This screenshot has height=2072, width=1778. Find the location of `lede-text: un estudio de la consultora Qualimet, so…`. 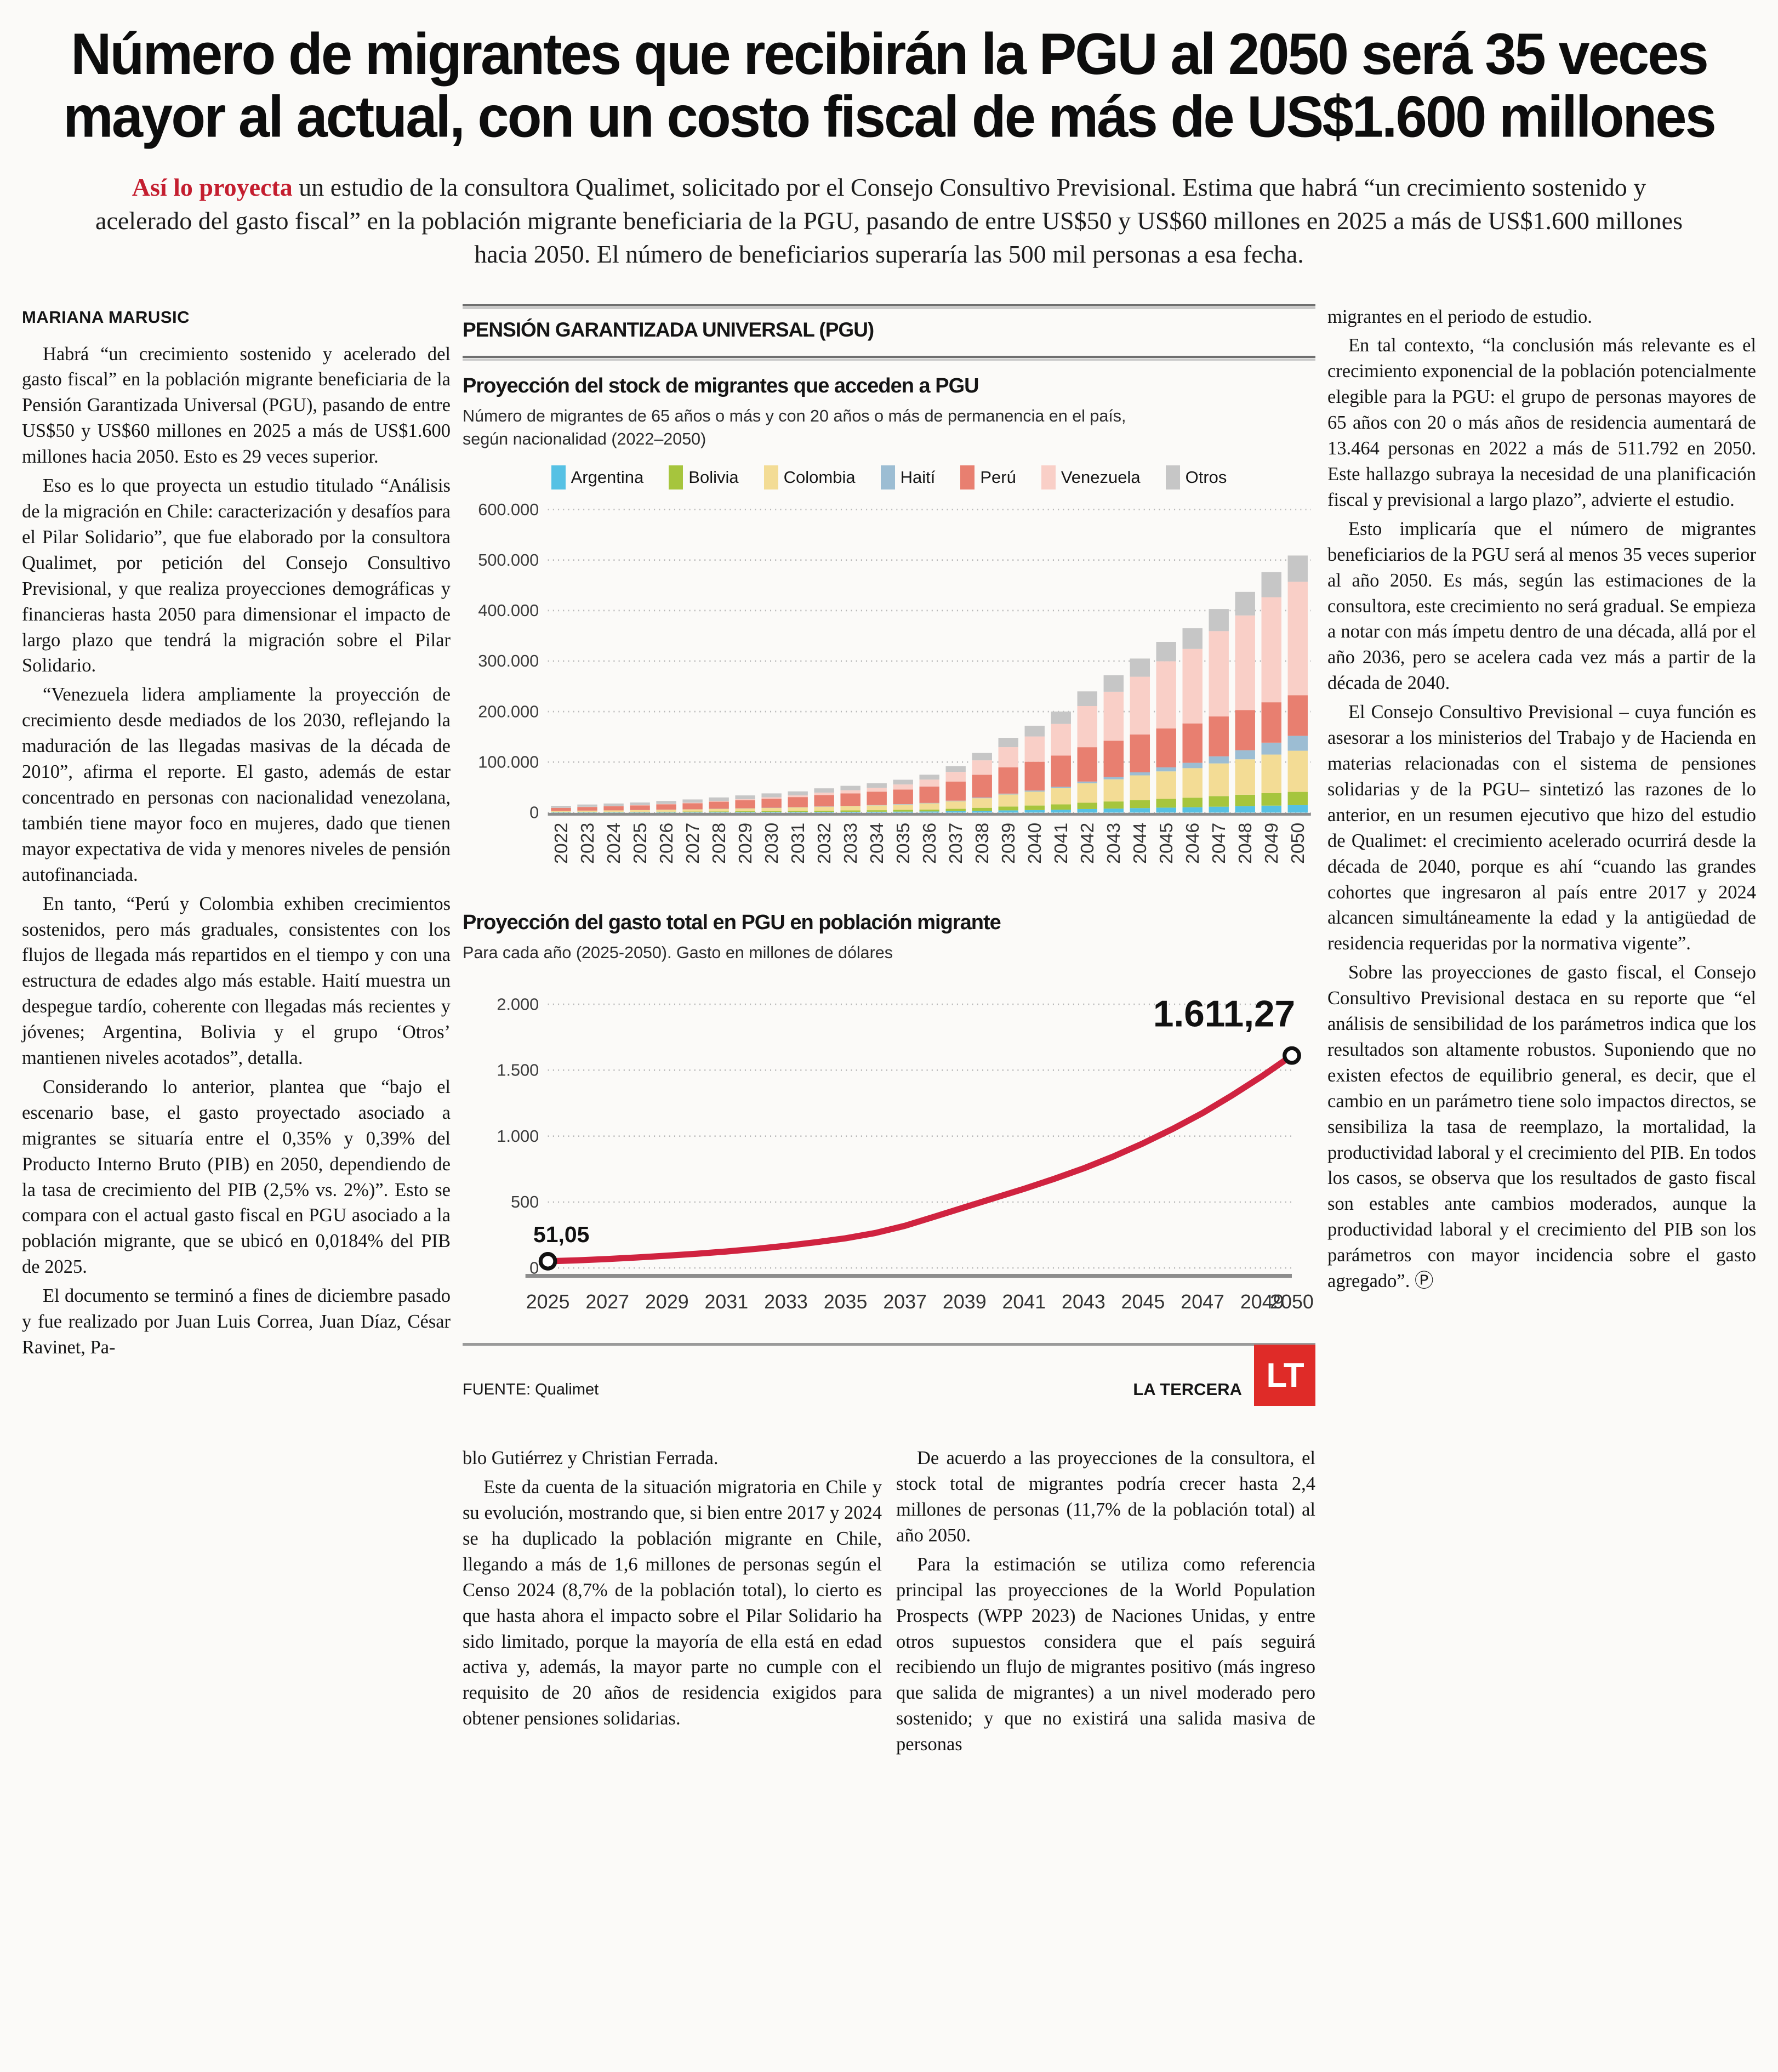

lede-text: un estudio de la consultora Qualimet, so… is located at coordinates (889, 221).